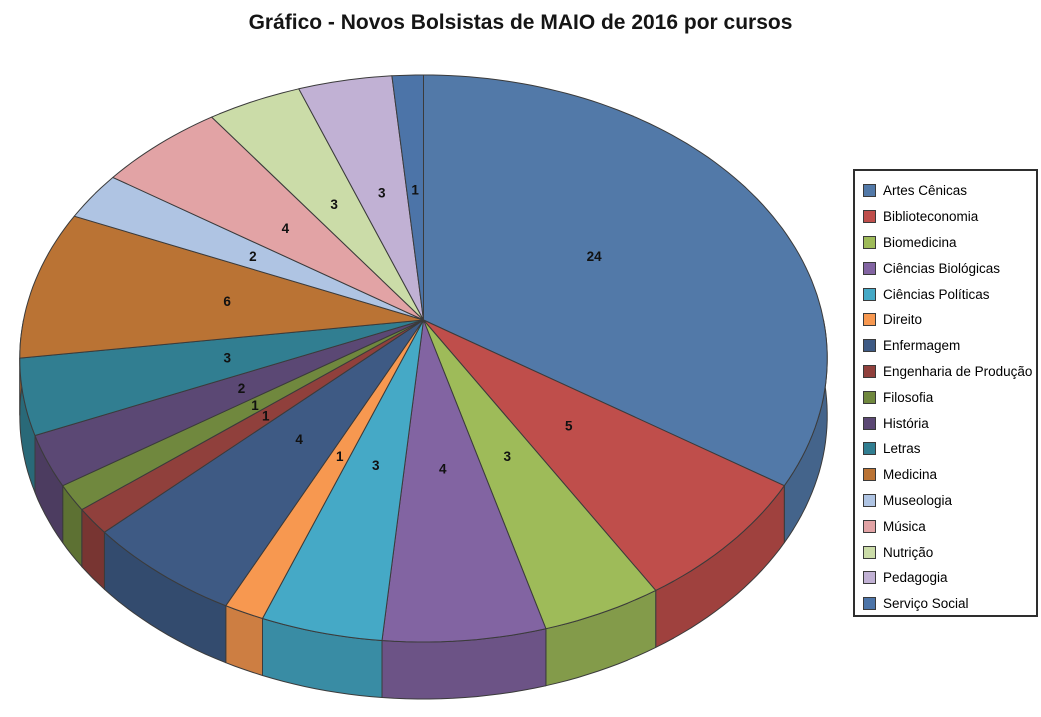 The image size is (1041, 717). What do you see at coordinates (949, 449) in the screenshot?
I see `legend-item: Letras` at bounding box center [949, 449].